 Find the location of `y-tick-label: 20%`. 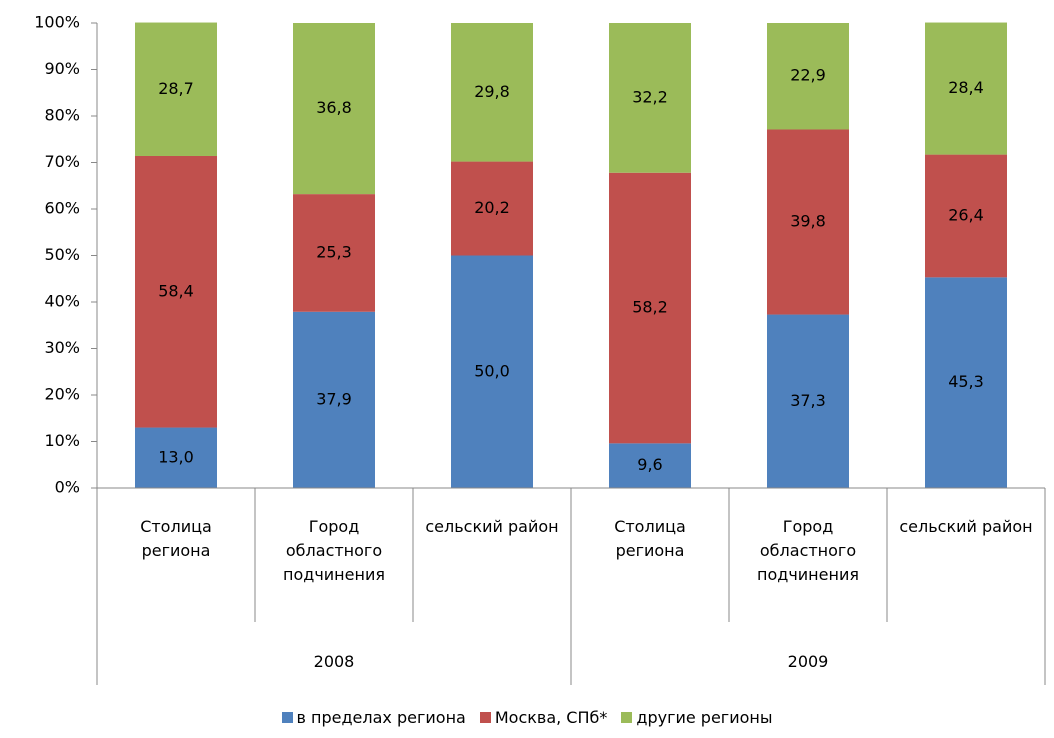

y-tick-label: 20% is located at coordinates (62, 394).